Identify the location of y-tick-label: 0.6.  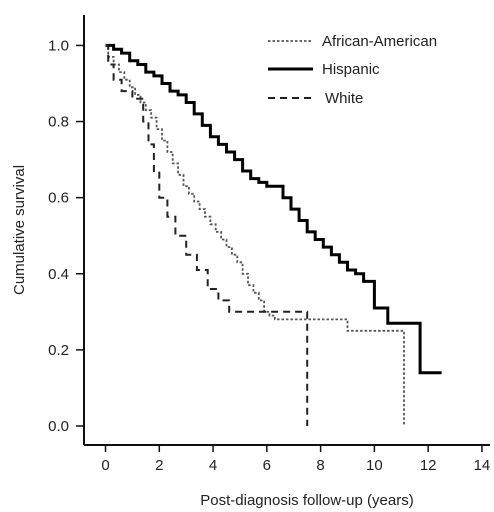
(58, 198).